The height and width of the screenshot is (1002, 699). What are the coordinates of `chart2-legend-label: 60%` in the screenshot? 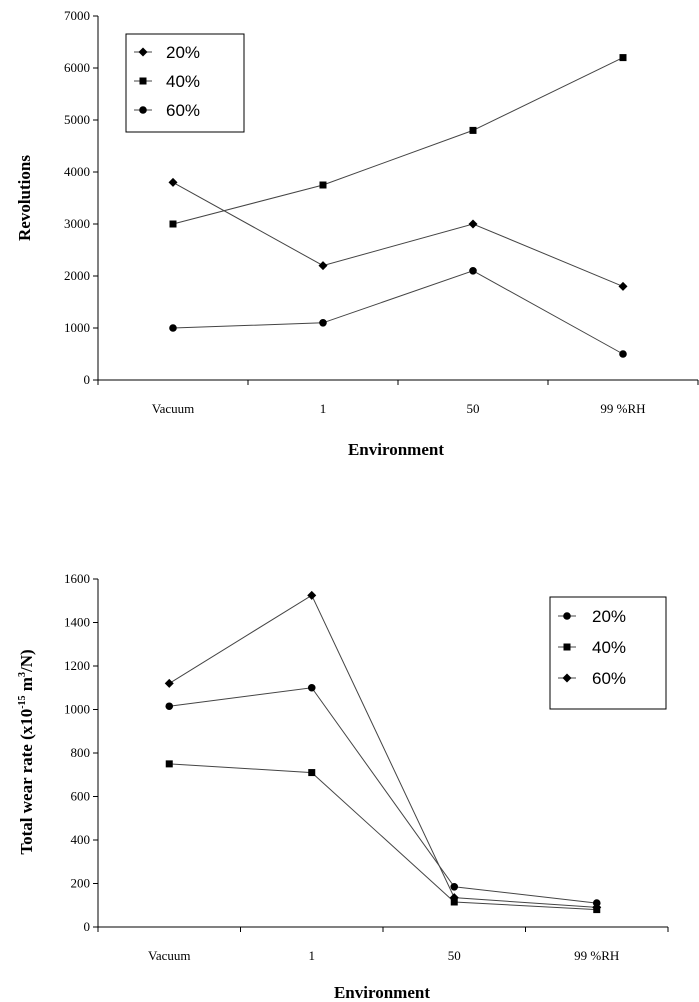 It's located at (609, 678).